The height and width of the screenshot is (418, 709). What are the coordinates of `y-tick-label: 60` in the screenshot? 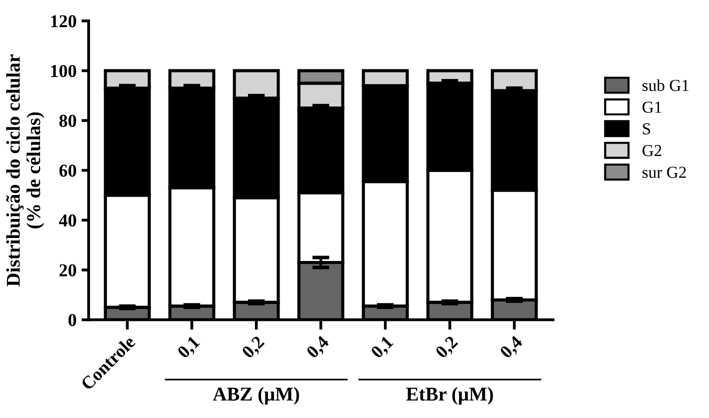 It's located at (67, 170).